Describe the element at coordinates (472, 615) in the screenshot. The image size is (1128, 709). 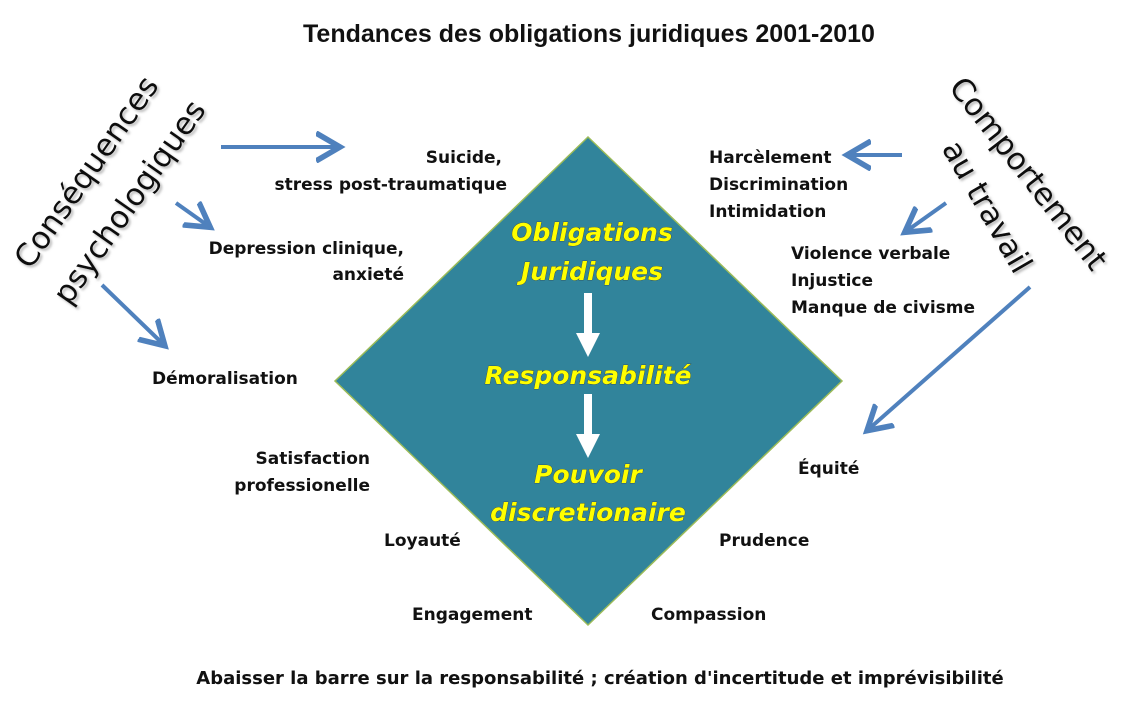
I see `label-engagement: Engagement` at that location.